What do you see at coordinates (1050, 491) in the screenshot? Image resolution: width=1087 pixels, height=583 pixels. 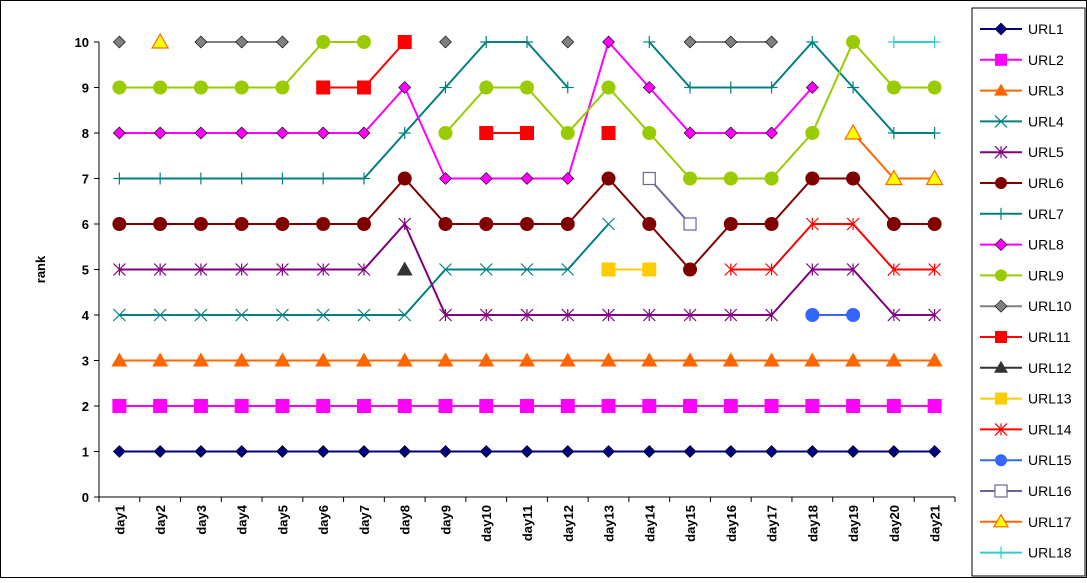 I see `legend-label: URL16` at bounding box center [1050, 491].